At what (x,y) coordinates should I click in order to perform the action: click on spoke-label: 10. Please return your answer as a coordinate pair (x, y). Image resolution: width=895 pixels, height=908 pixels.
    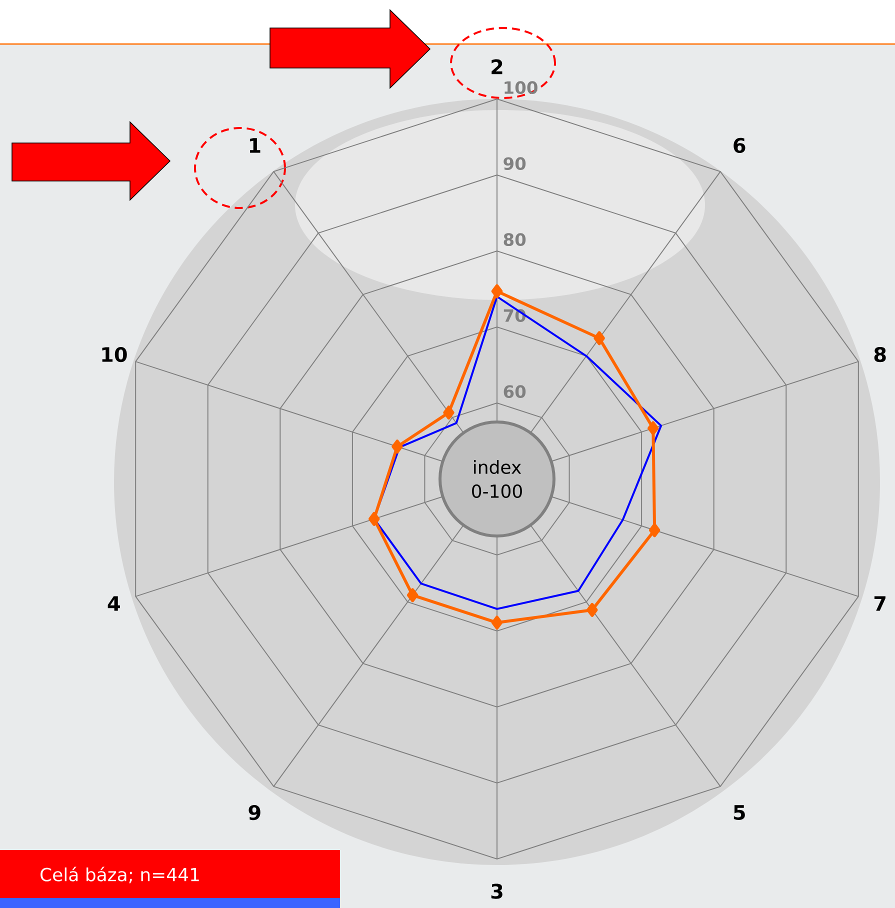
    Looking at the image, I should click on (114, 354).